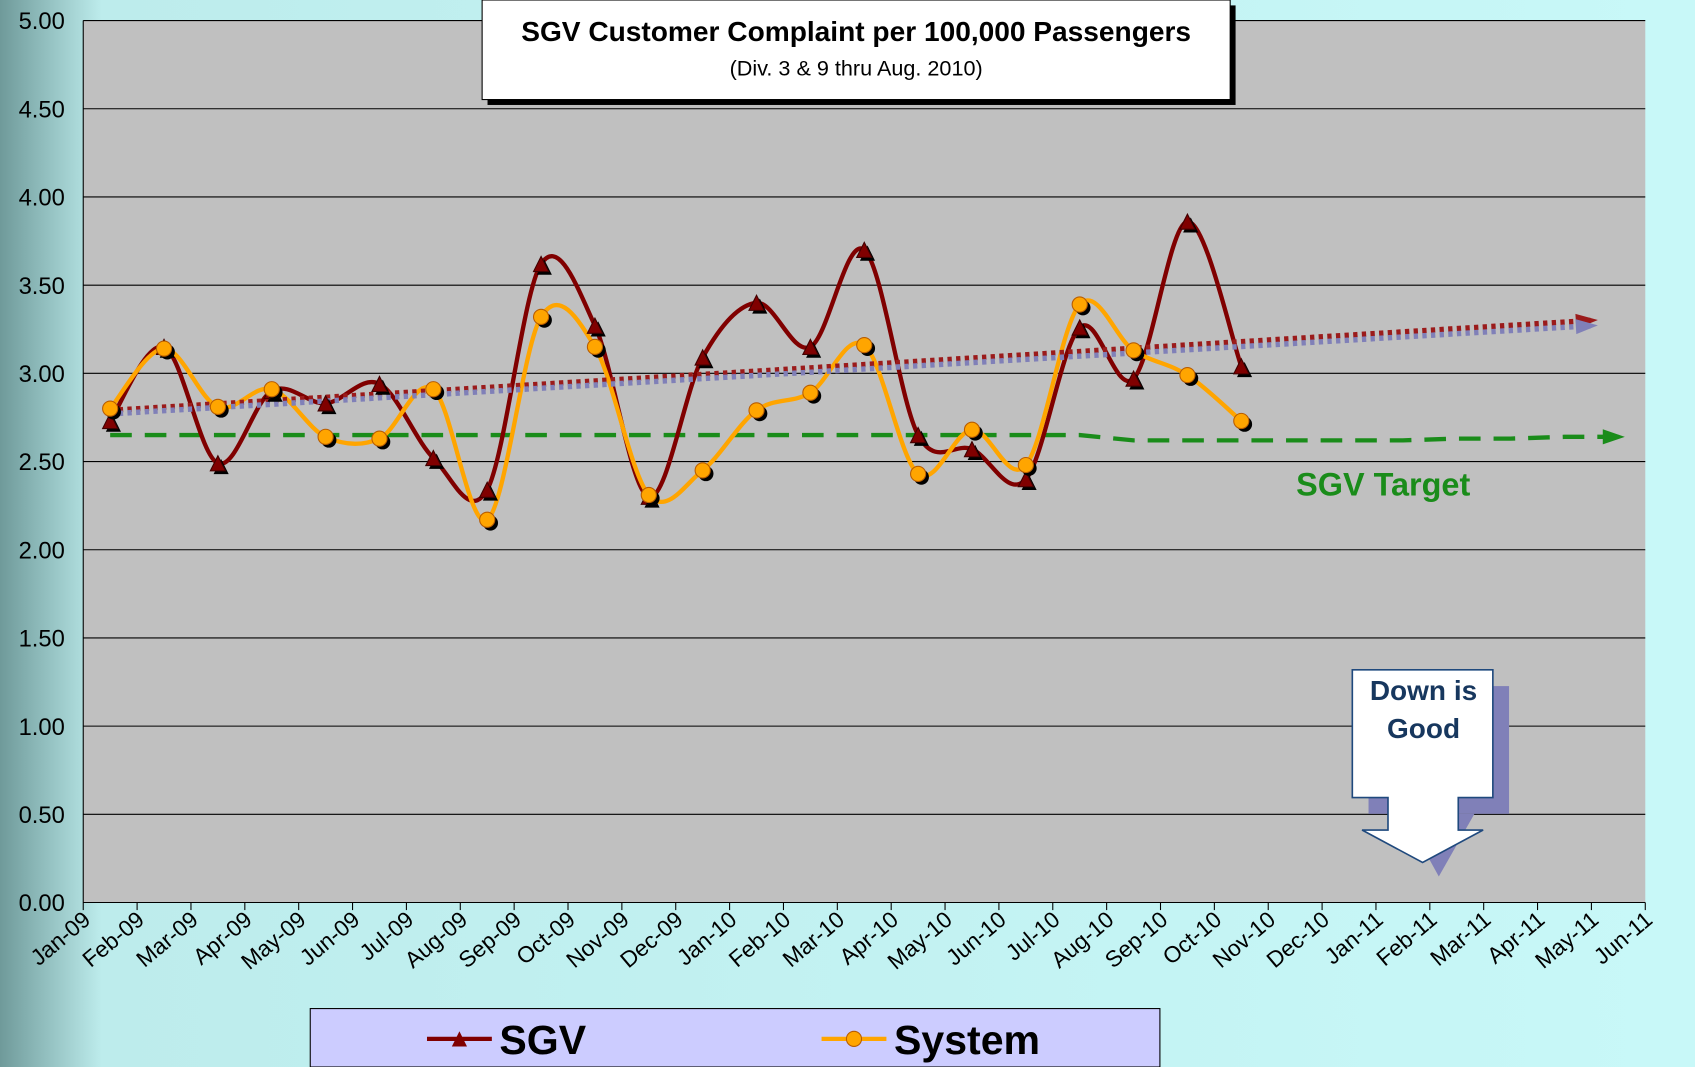 The image size is (1695, 1067). Describe the element at coordinates (42, 639) in the screenshot. I see `y-tick-label: 1.50` at that location.